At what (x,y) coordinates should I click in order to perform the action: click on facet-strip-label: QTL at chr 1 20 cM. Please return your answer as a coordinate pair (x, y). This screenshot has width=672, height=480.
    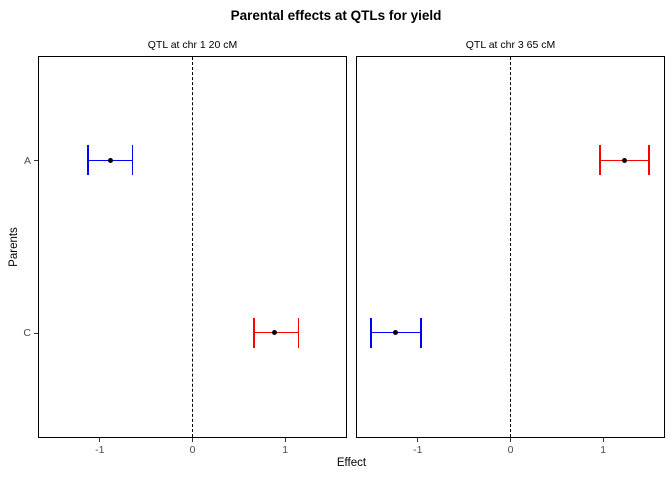
    Looking at the image, I should click on (192, 45).